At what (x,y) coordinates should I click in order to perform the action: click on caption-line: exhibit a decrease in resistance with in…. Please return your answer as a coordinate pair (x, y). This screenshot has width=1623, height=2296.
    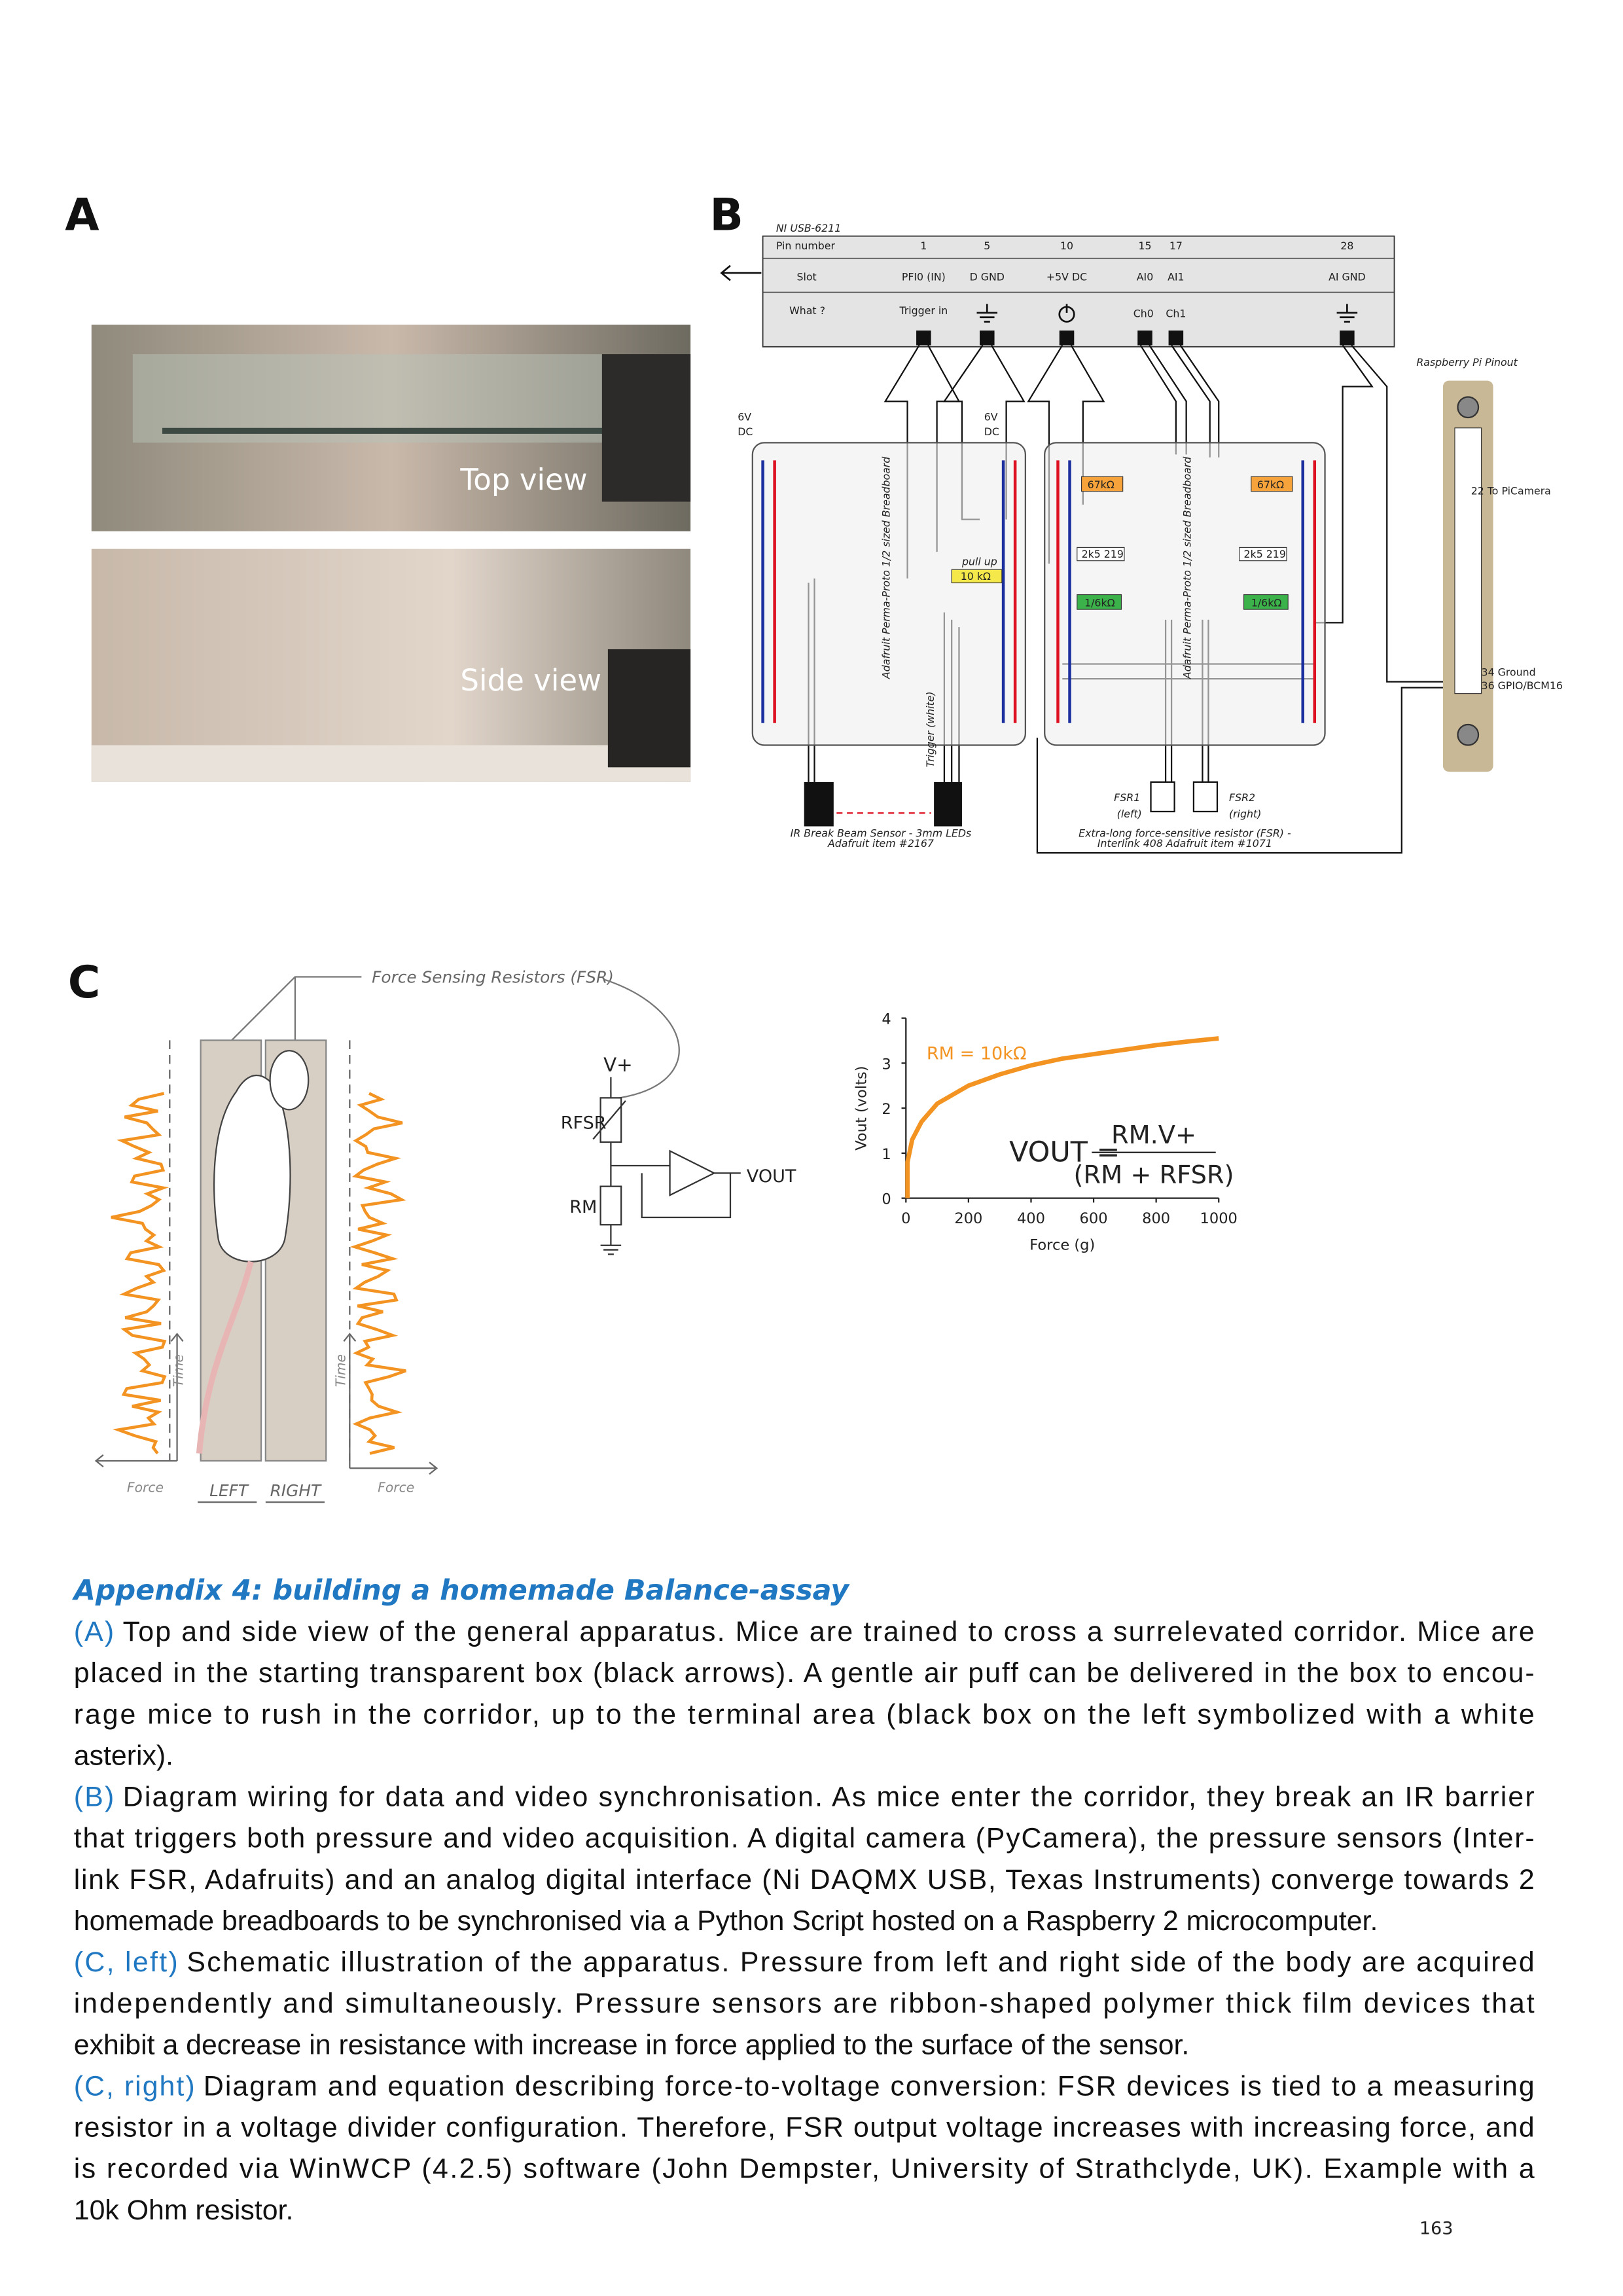
    Looking at the image, I should click on (632, 2044).